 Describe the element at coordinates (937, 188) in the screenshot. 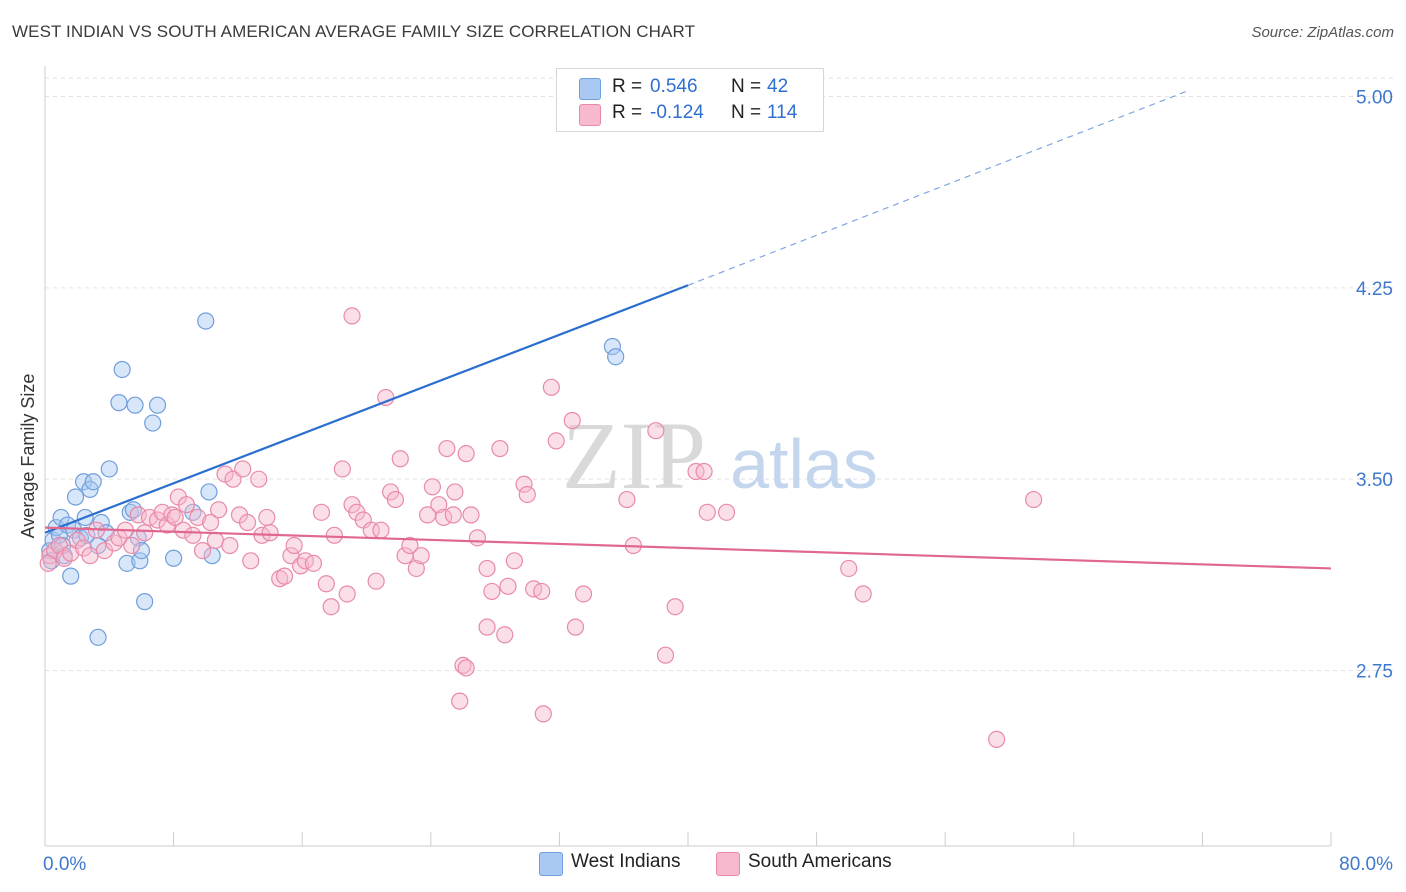

I see `trendline-west-indians-extension` at that location.